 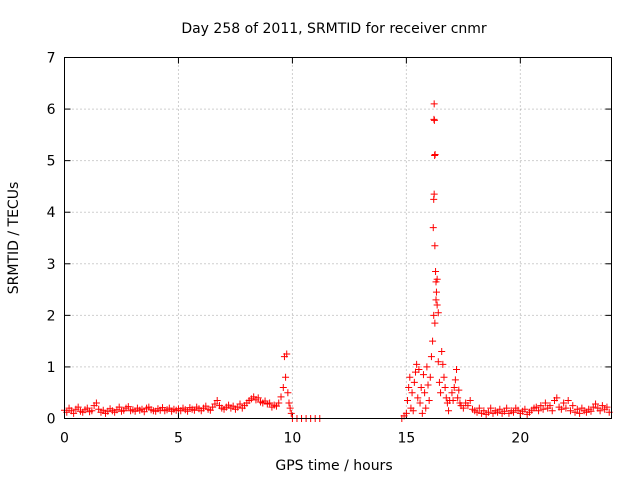 I want to click on x-tick-label: 20, so click(x=520, y=439).